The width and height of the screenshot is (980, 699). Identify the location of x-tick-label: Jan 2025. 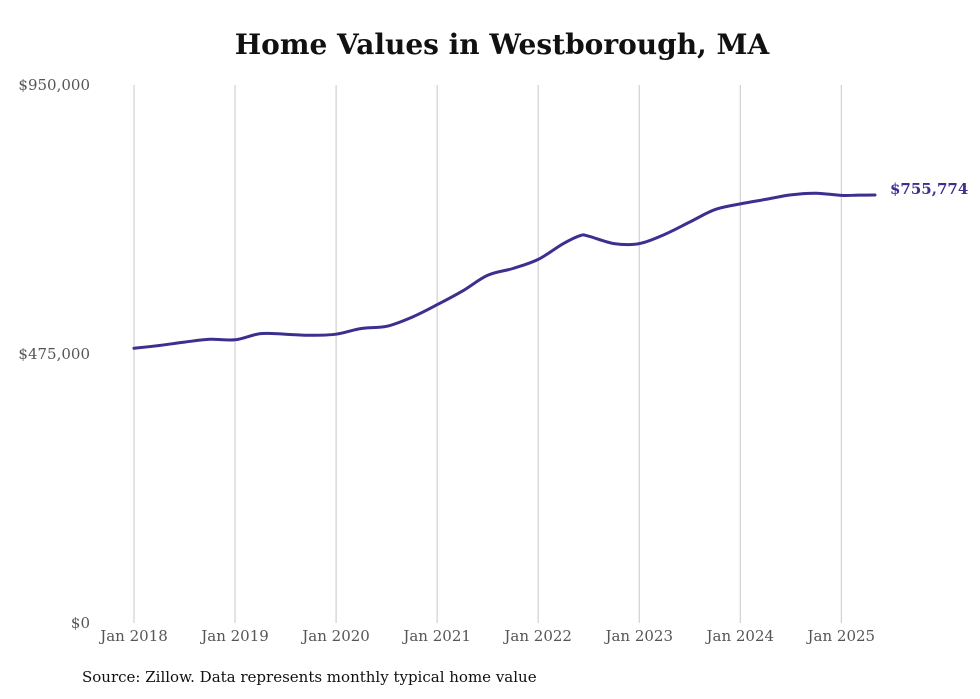
(841, 636).